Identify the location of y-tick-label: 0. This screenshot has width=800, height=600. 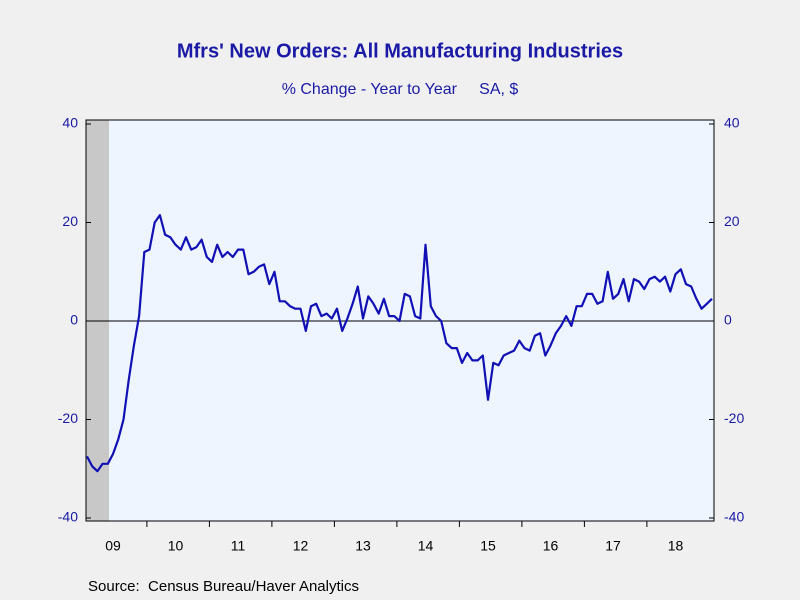
(74, 320).